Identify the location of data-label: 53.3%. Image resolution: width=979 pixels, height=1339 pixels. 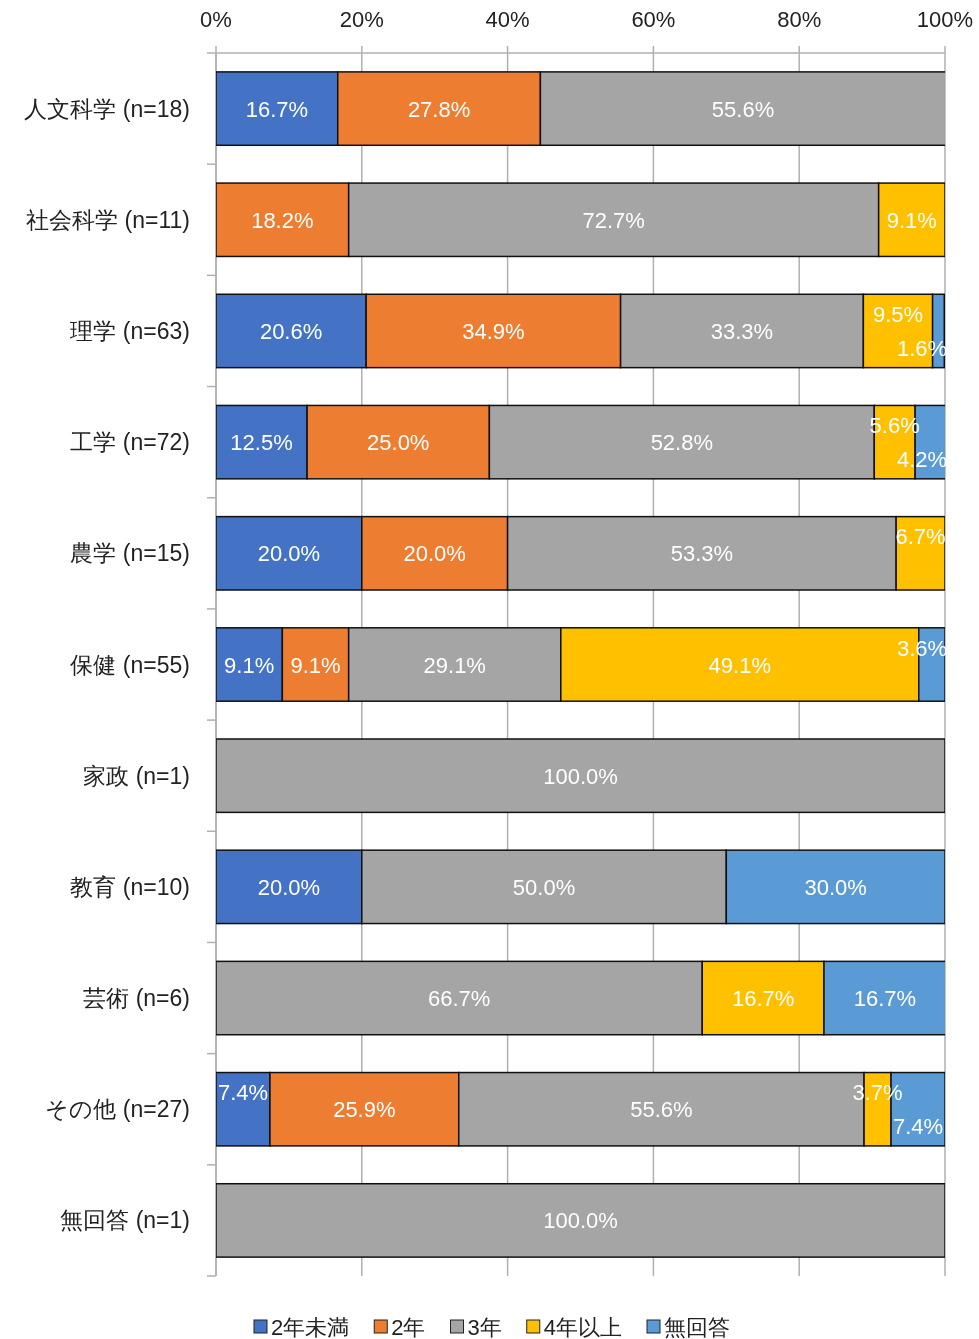
(702, 554).